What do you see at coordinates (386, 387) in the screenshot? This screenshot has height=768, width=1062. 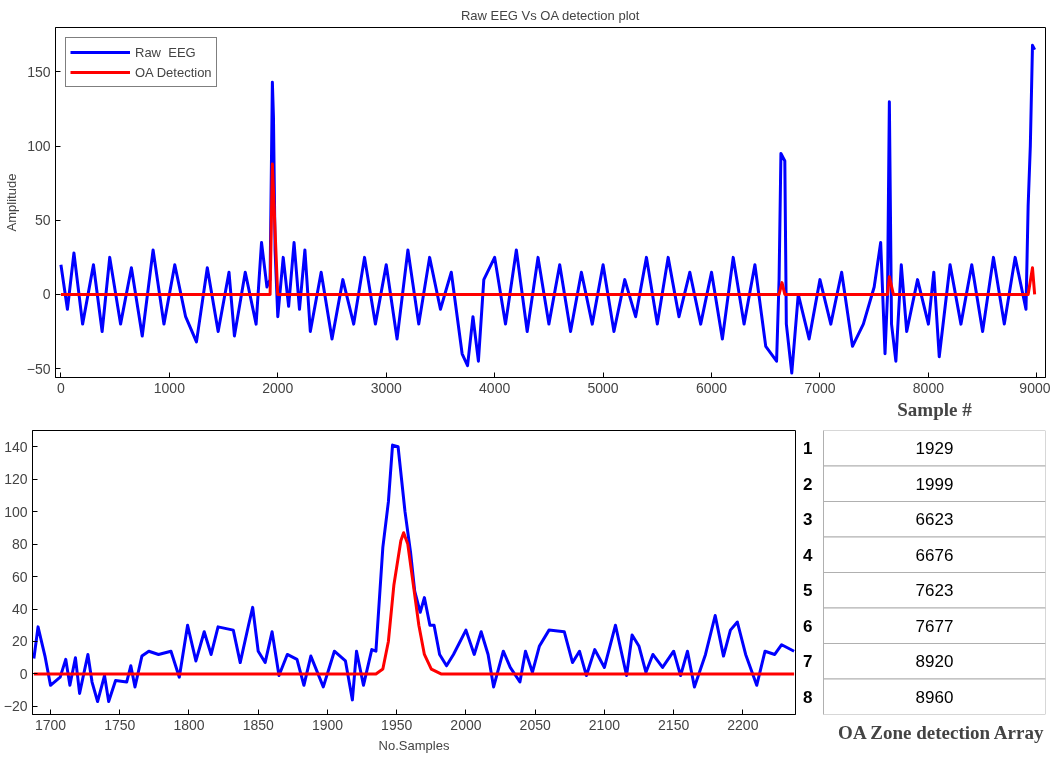 I see `x-tick-label: 3000` at bounding box center [386, 387].